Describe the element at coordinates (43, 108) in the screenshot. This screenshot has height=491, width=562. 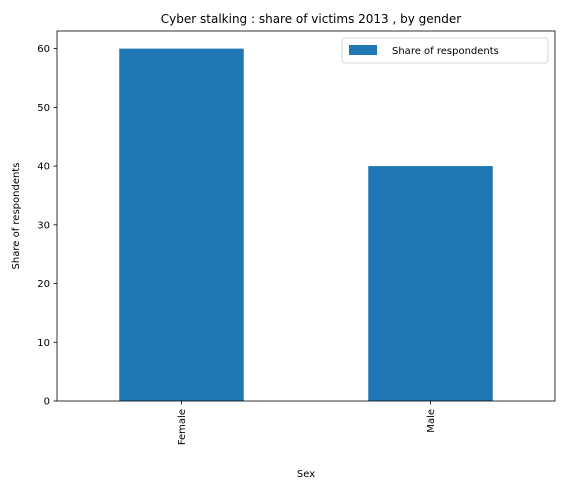
I see `y-tick-label: 50` at that location.